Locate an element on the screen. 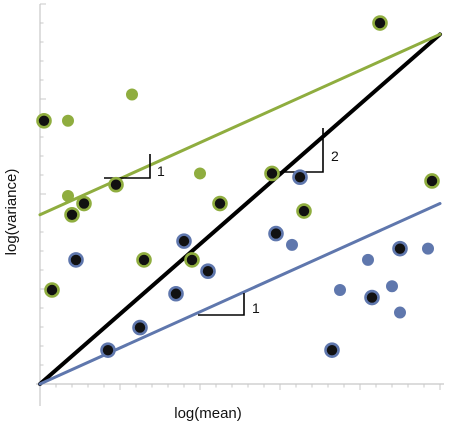  y-axis-label: log(variance) is located at coordinates (11, 212).